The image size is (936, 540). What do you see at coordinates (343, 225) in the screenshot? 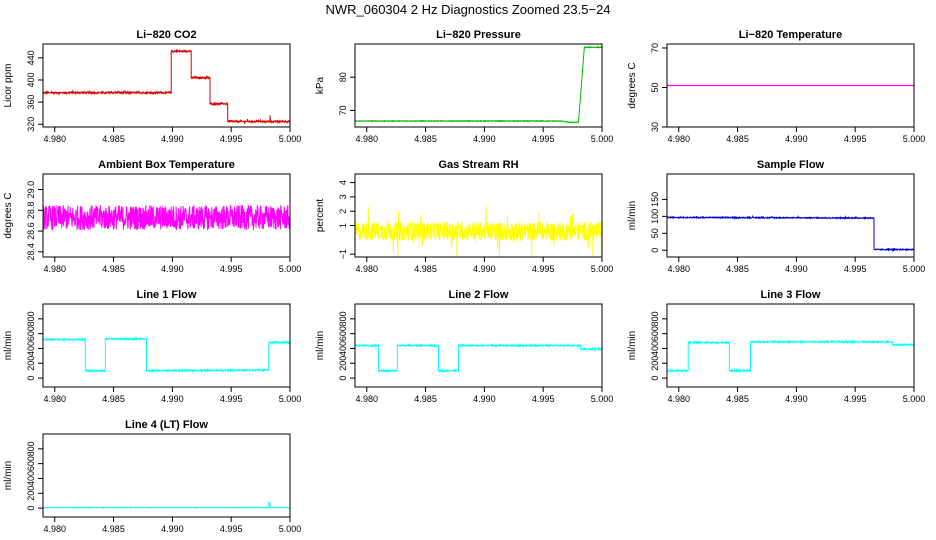
I see `y-tick-label: 1` at bounding box center [343, 225].